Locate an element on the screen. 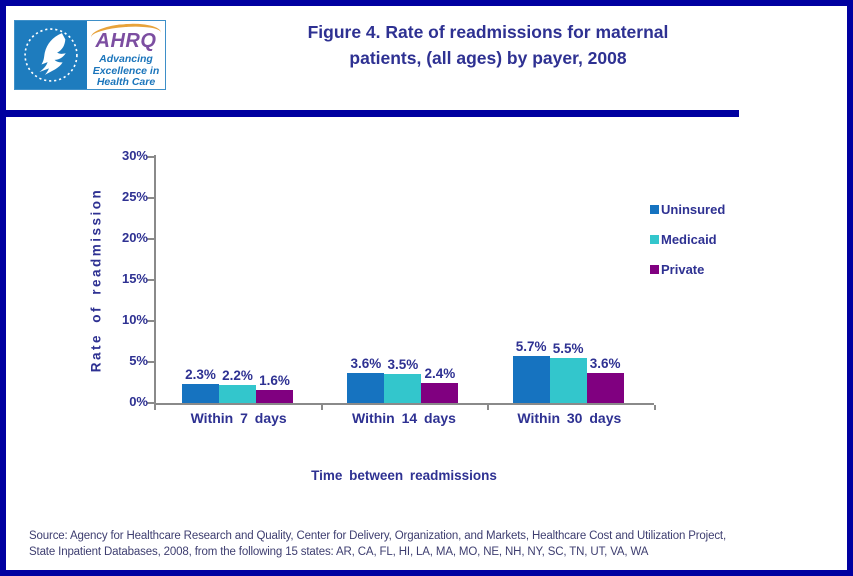 The image size is (853, 576). hhs-eagle-icon is located at coordinates (51, 55).